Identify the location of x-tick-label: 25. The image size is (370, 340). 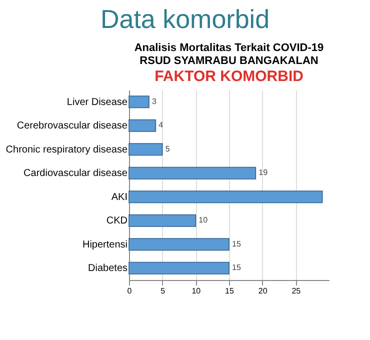
(297, 291).